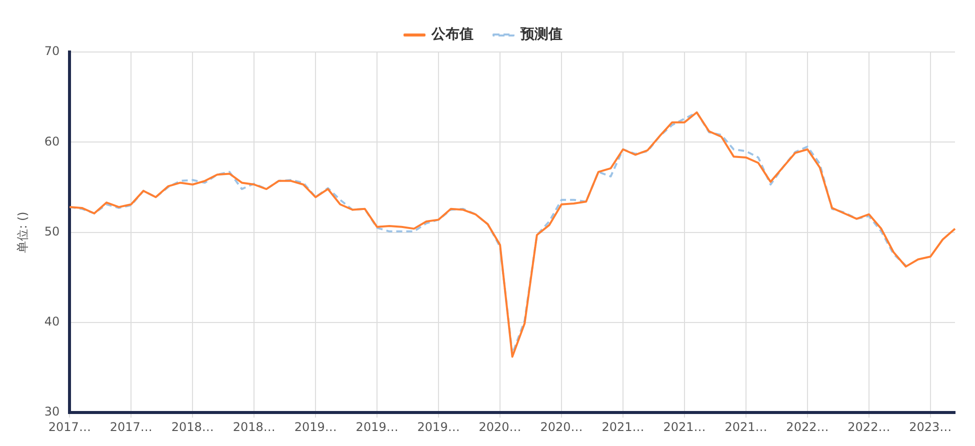 The width and height of the screenshot is (975, 446). Describe the element at coordinates (52, 411) in the screenshot. I see `y-tick-label: 30` at that location.